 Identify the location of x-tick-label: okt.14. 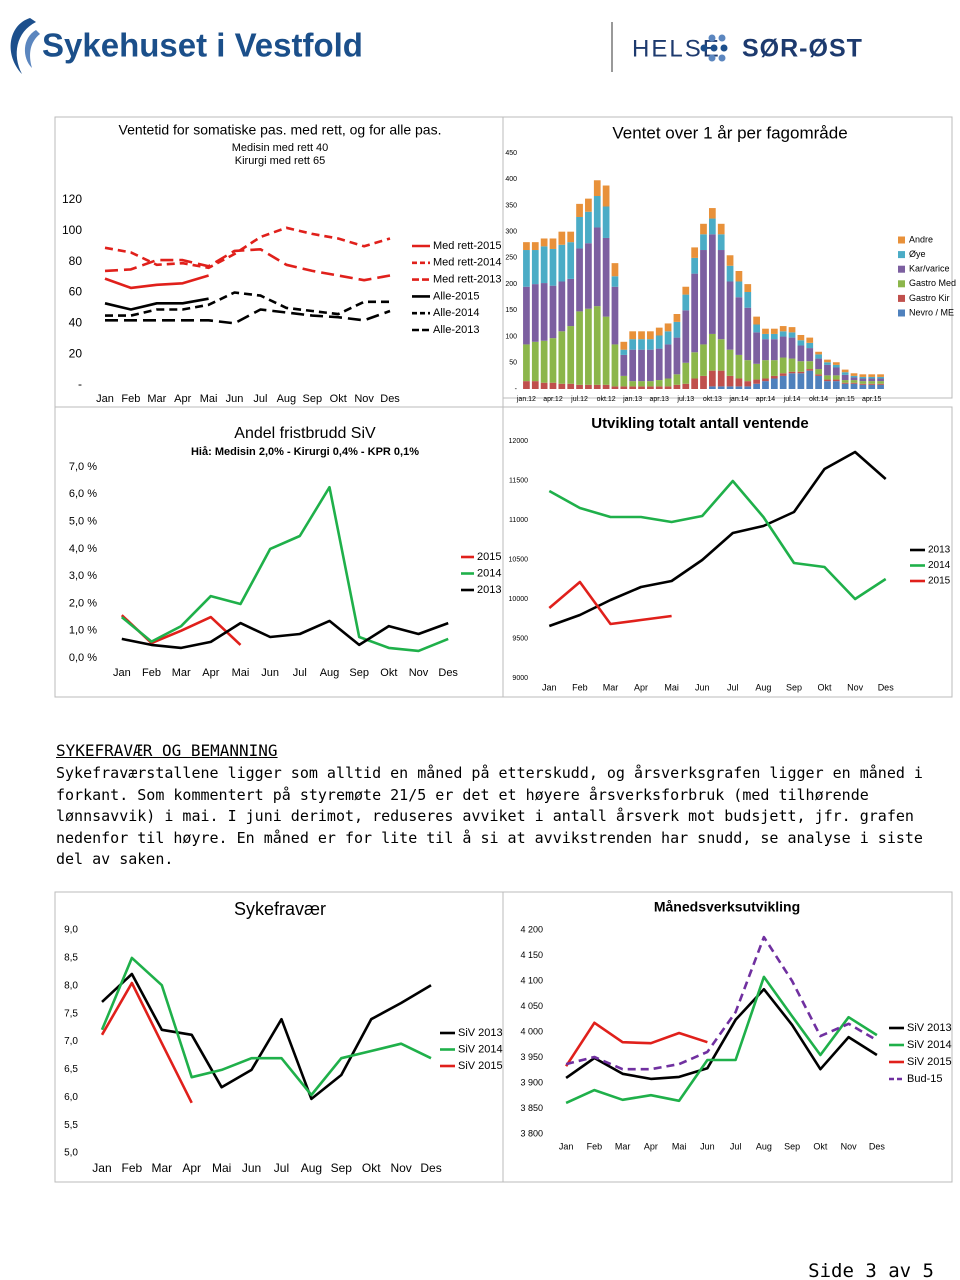
(818, 399).